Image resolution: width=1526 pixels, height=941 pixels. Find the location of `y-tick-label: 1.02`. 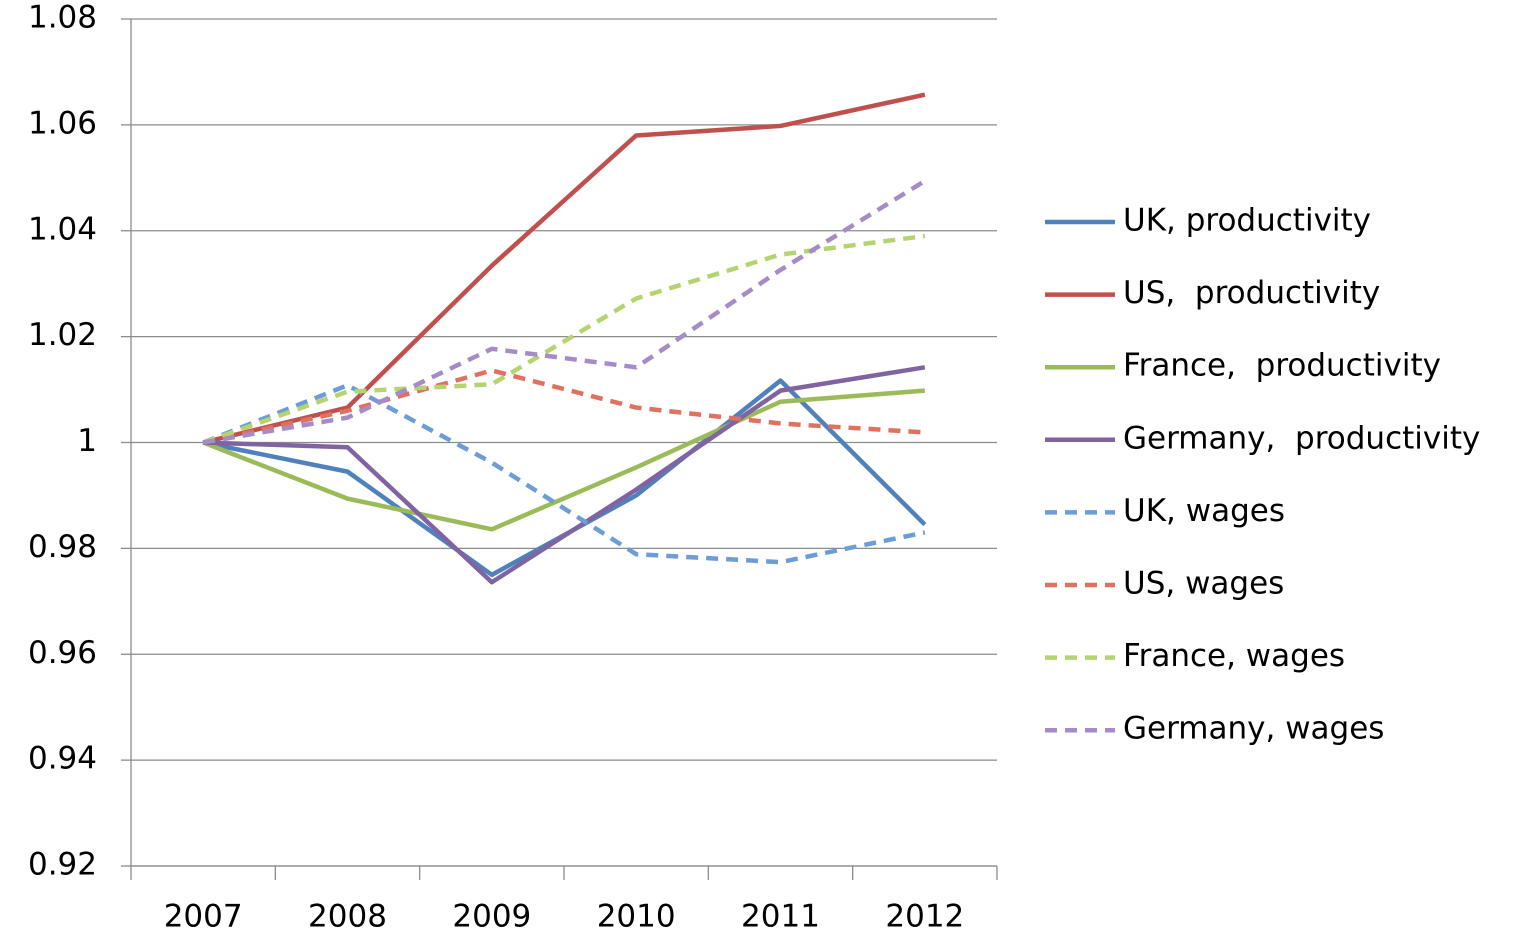

y-tick-label: 1.02 is located at coordinates (62, 335).